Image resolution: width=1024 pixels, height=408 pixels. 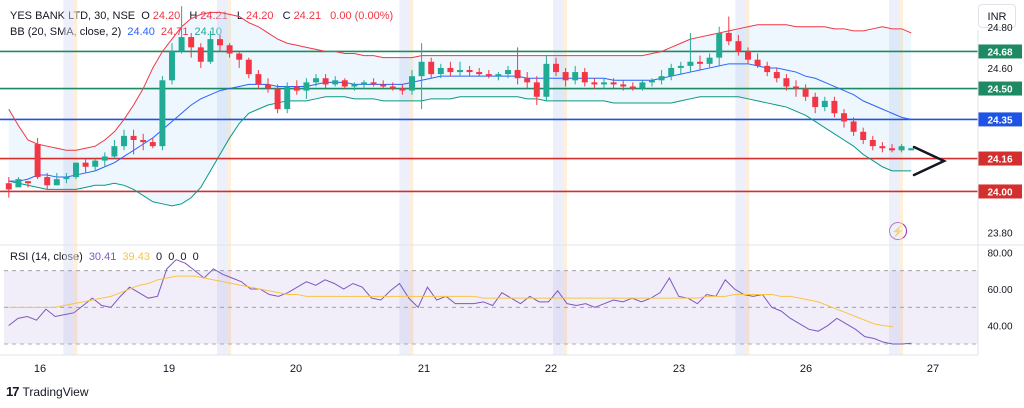 What do you see at coordinates (40, 369) in the screenshot?
I see `x-tick-label: 16` at bounding box center [40, 369].